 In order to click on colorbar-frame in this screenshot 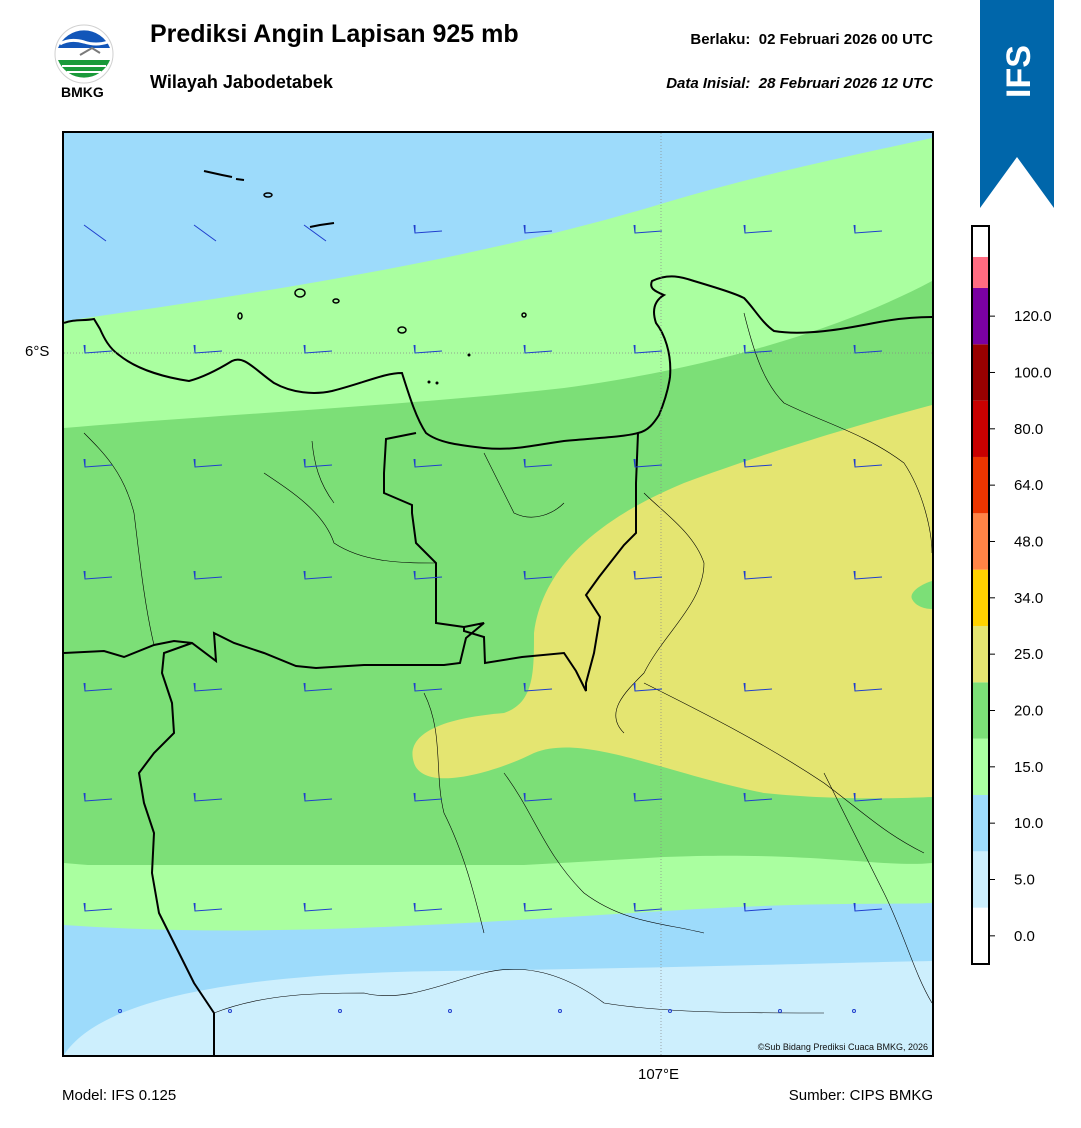, I will do `click(980, 595)`.